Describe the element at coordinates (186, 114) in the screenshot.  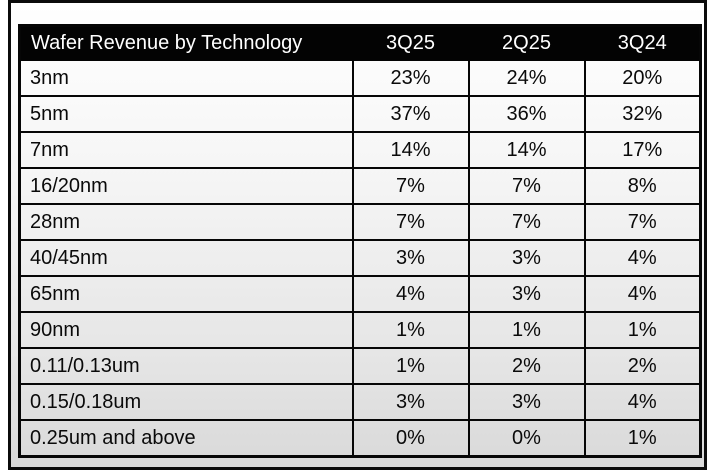
I see `tech-label: 5nm` at that location.